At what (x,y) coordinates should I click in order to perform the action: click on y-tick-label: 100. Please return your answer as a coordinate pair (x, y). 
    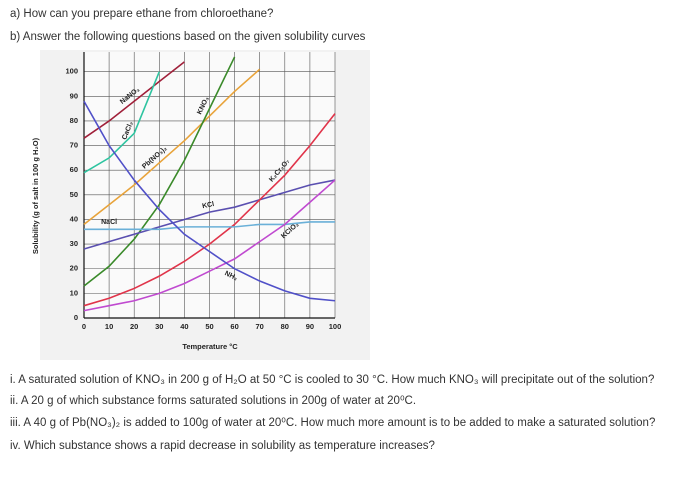
    Looking at the image, I should click on (71, 71).